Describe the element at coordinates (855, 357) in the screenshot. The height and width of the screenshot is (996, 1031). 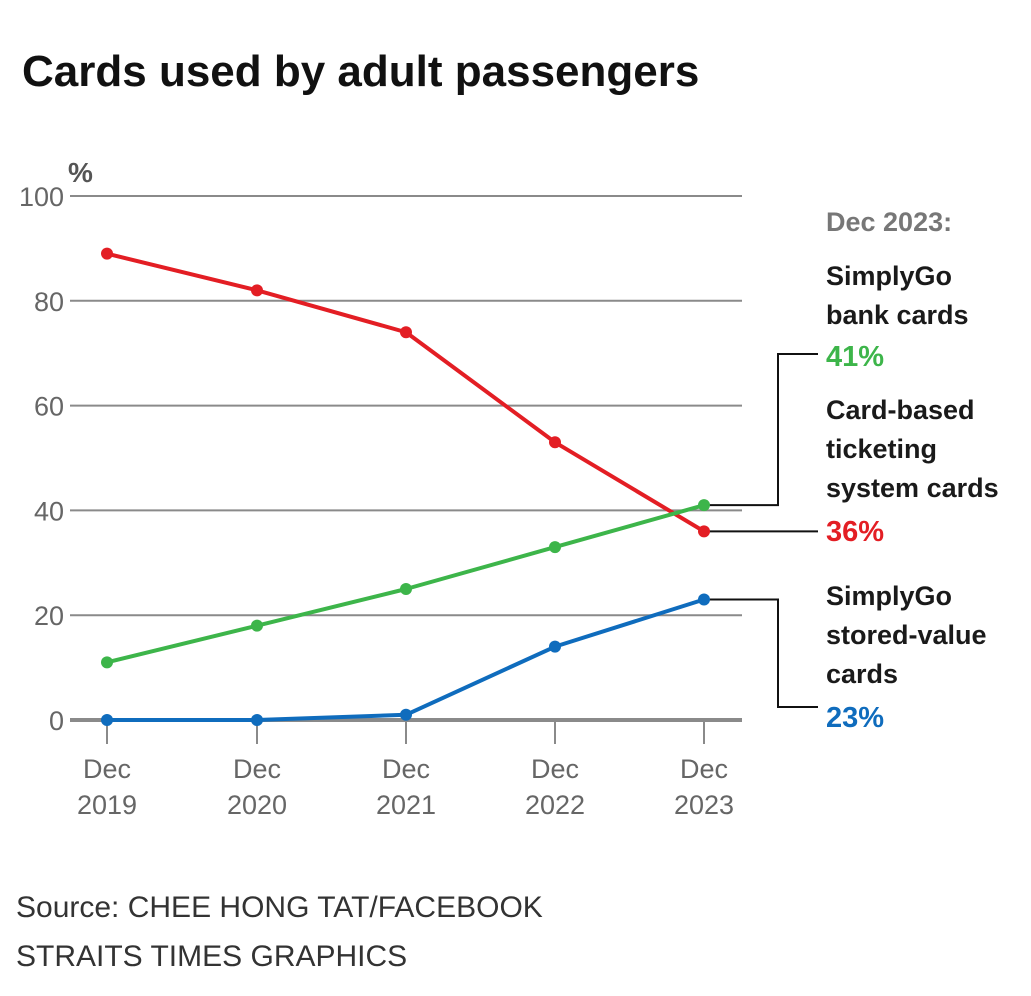
I see `value-bank-cards: 41%` at that location.